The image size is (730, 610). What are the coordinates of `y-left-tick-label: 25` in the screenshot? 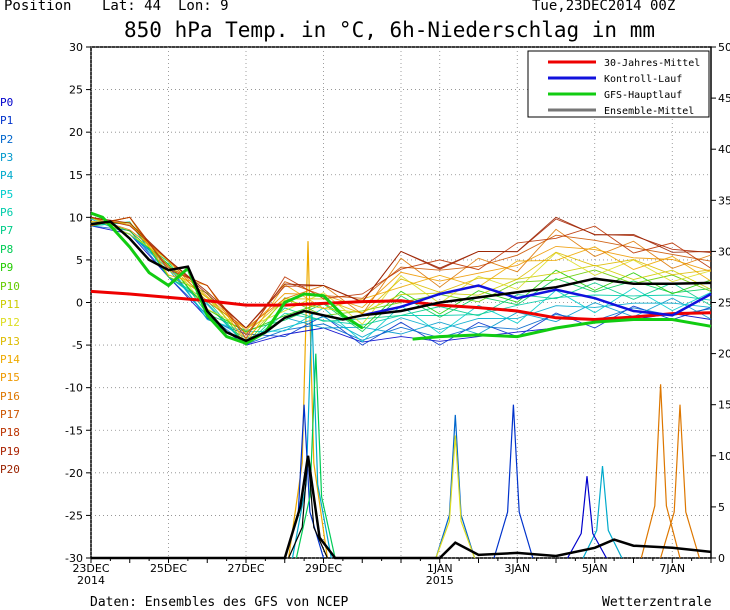 It's located at (76, 90).